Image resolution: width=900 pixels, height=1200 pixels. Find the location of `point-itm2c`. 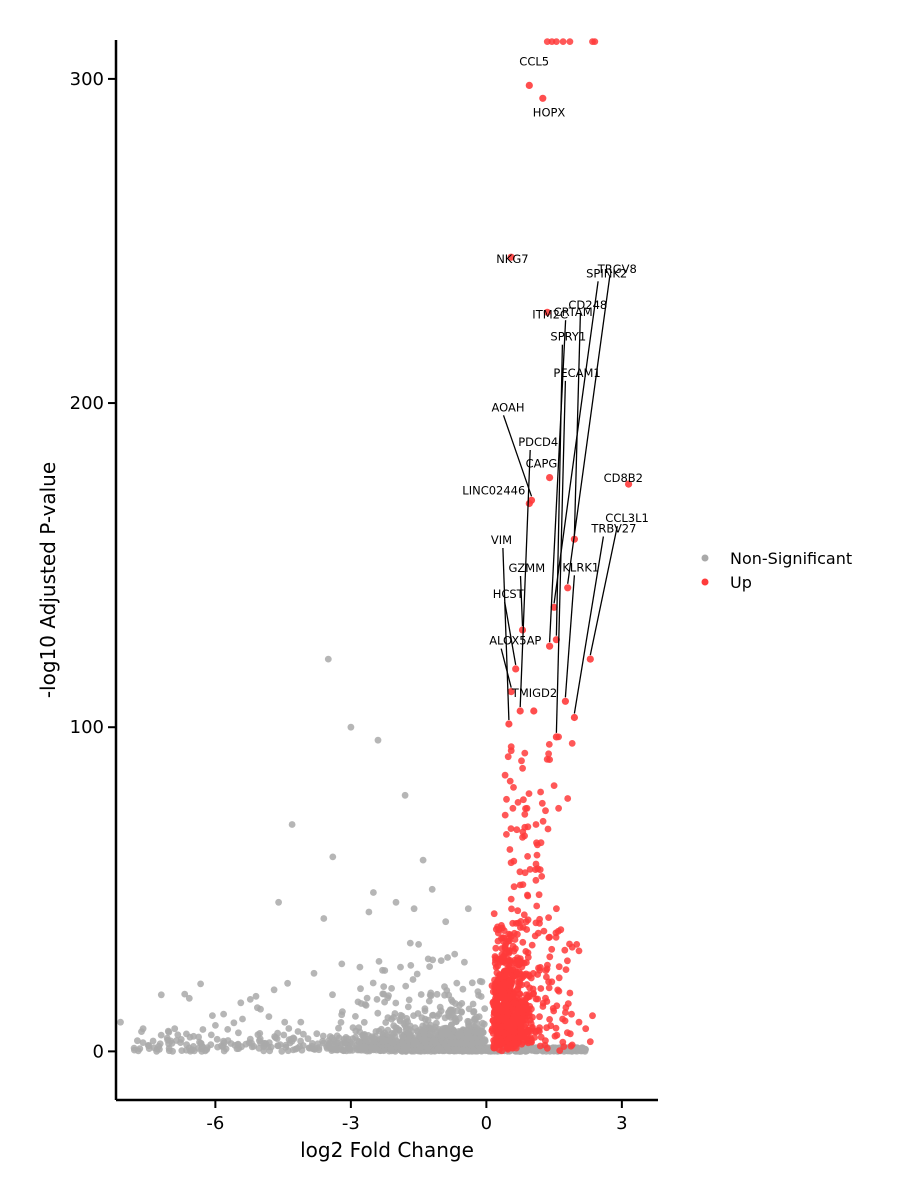

point-itm2c is located at coordinates (547, 312).